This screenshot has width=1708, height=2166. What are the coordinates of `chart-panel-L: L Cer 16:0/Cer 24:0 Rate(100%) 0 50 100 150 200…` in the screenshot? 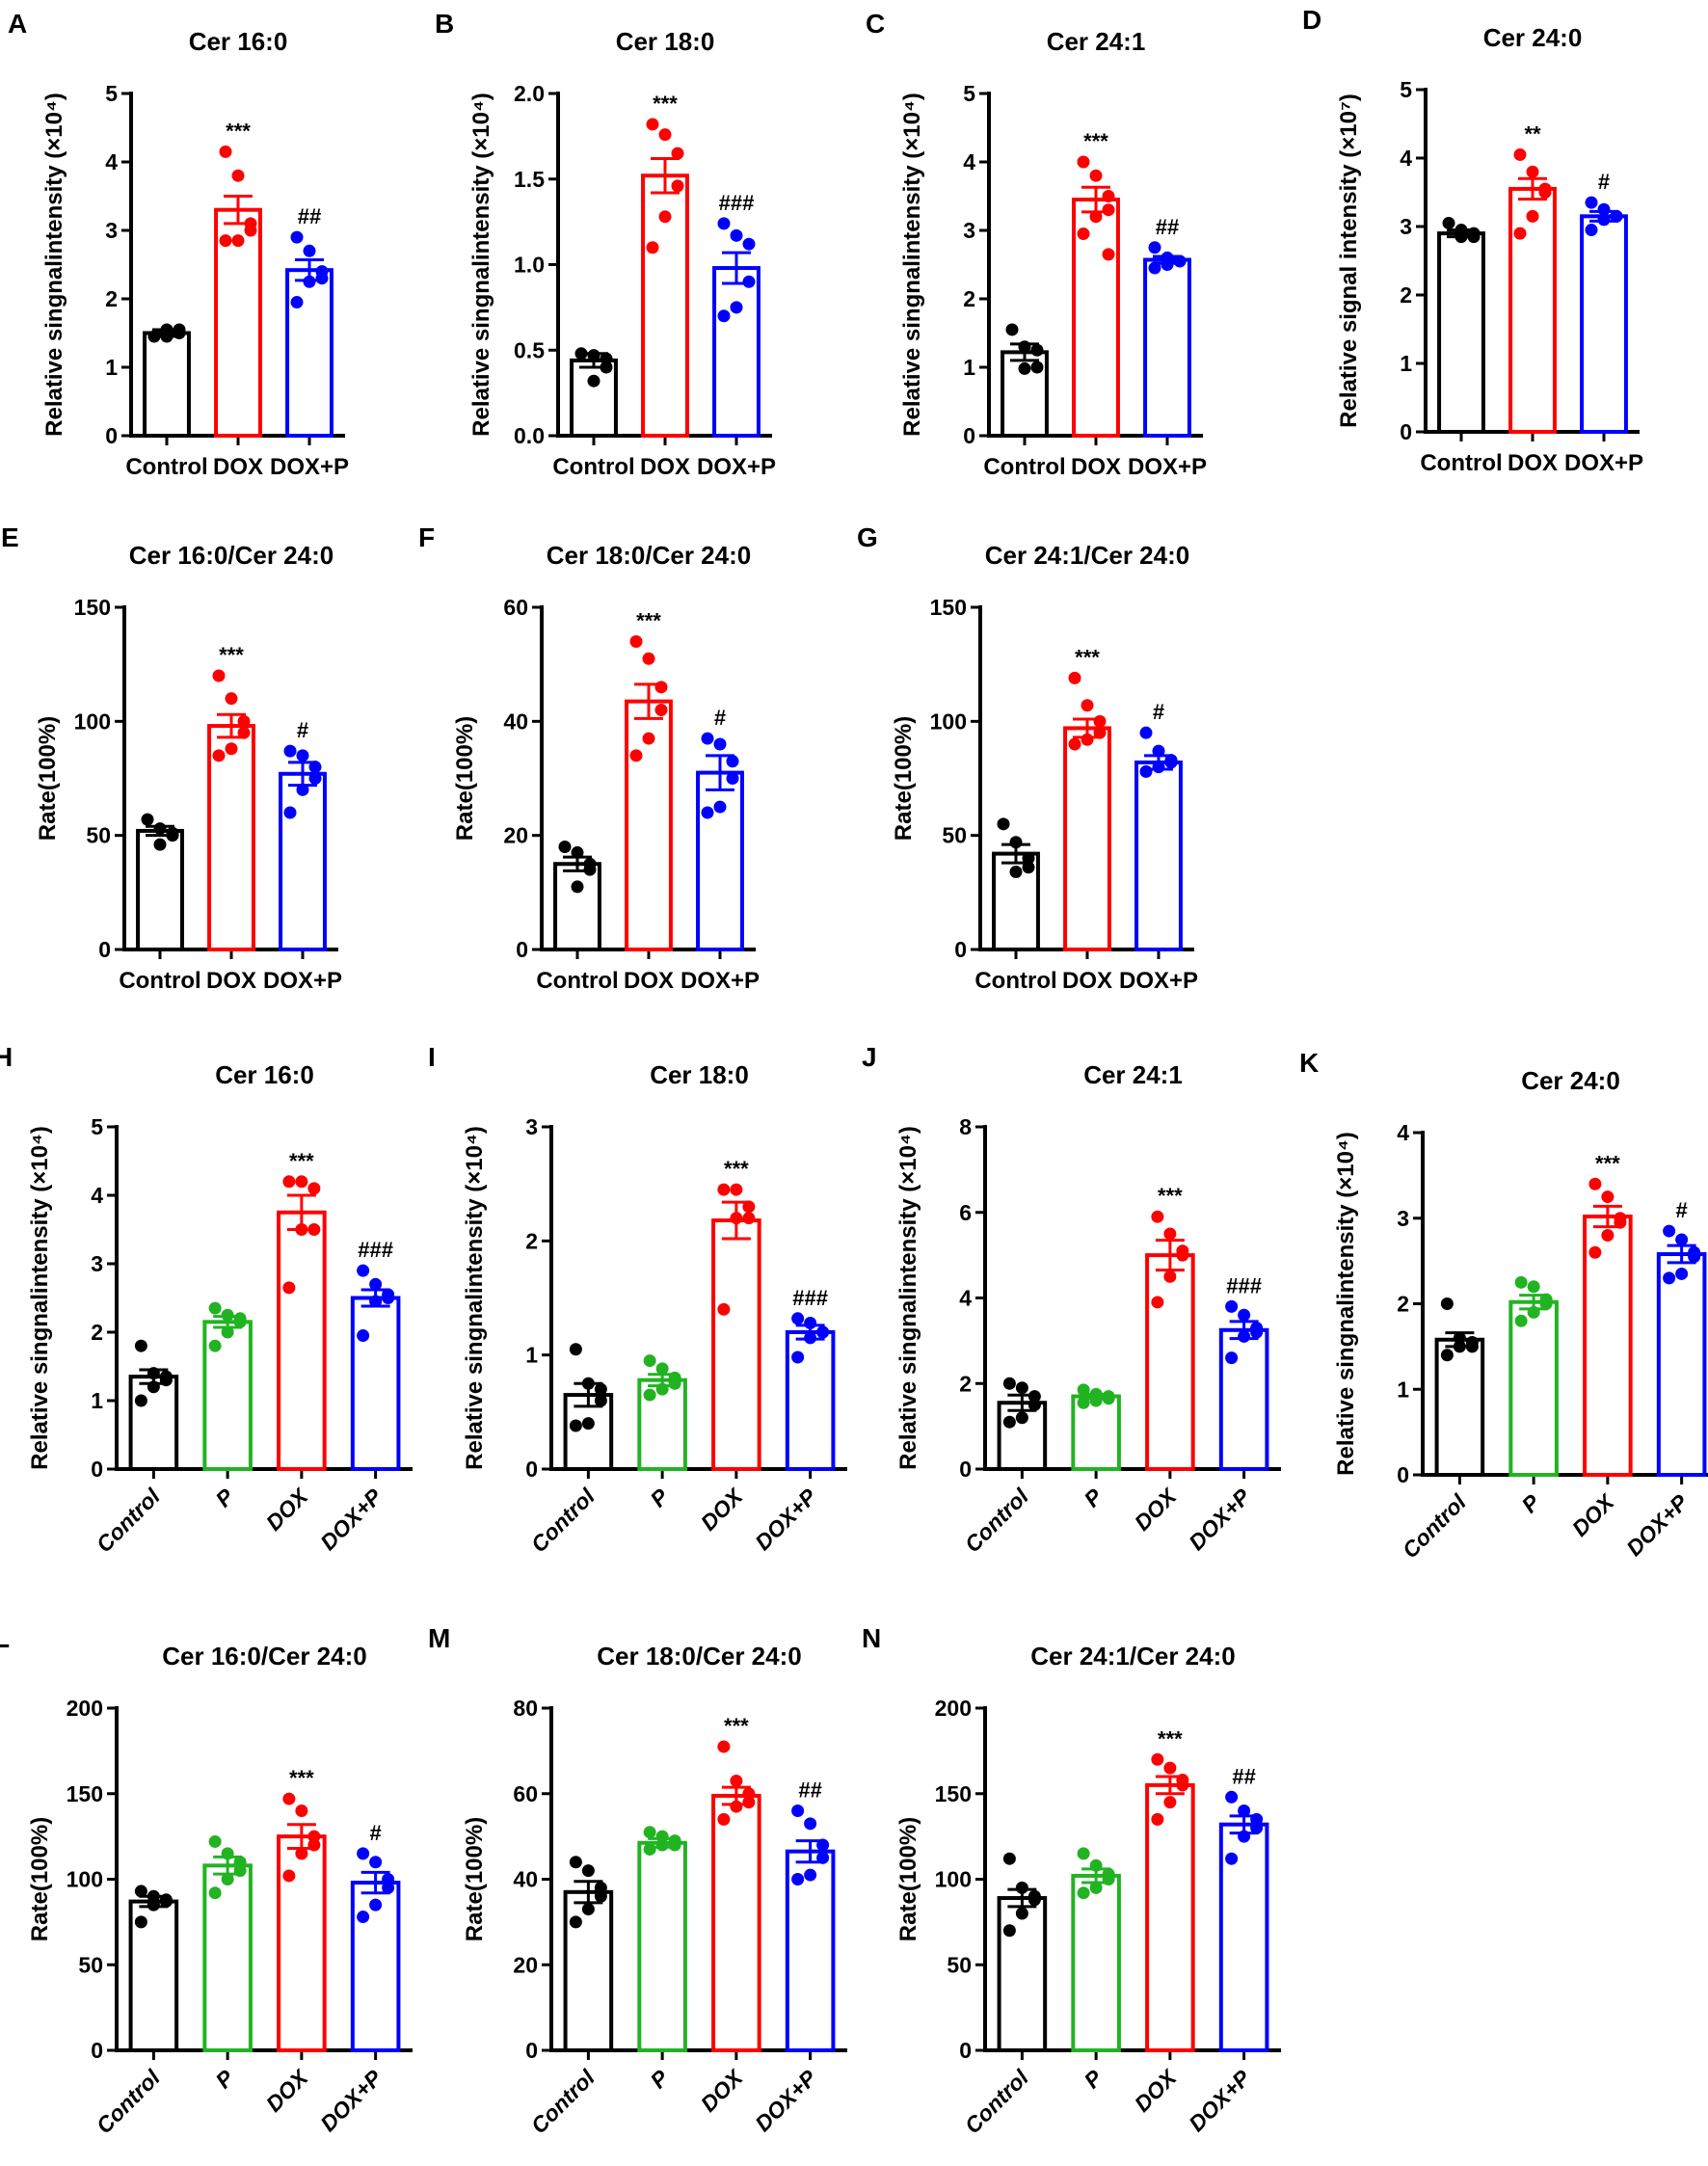 It's located at (206, 1880).